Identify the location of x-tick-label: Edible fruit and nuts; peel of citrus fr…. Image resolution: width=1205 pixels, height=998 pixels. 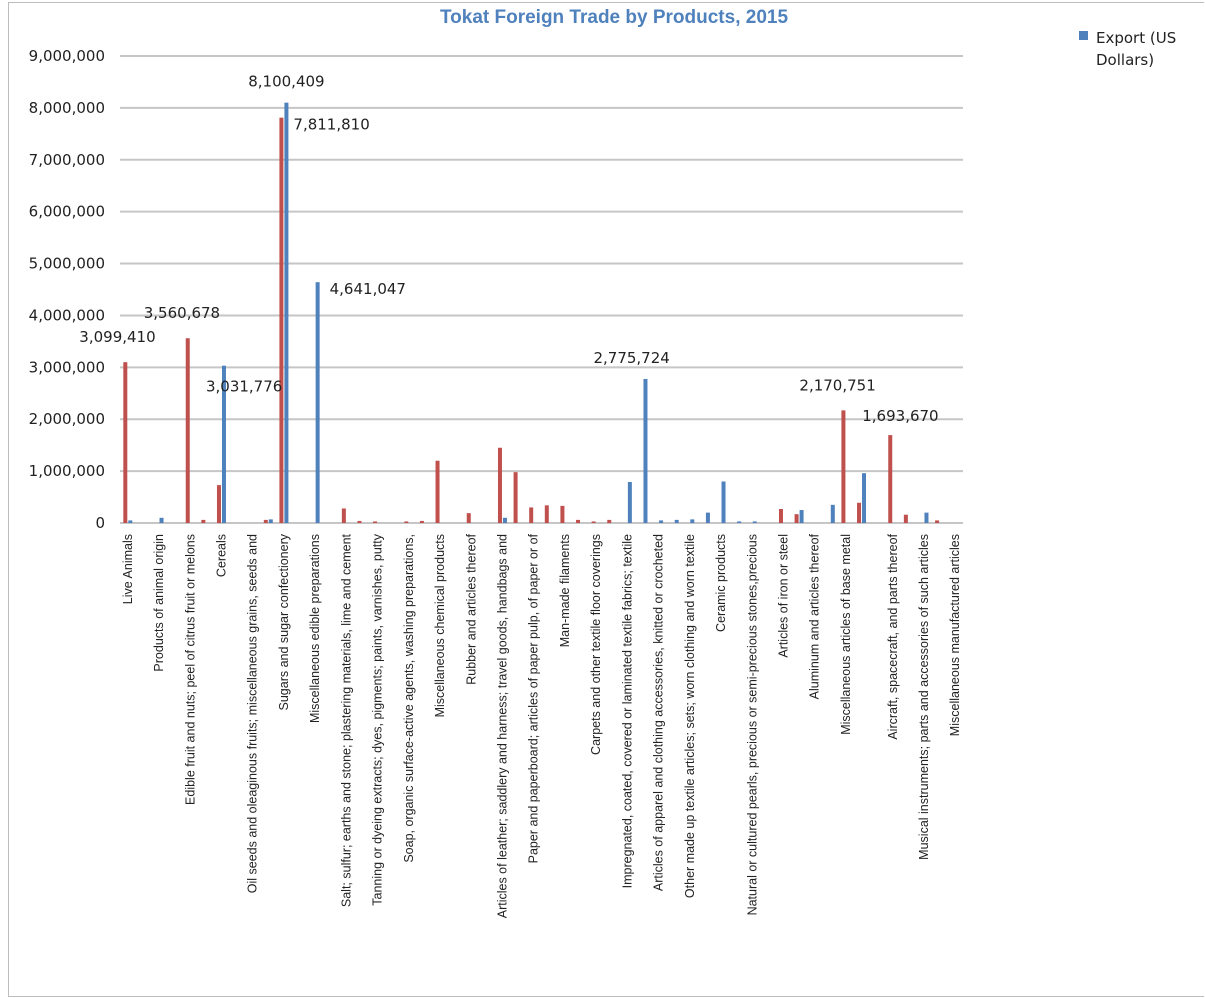
(190, 669).